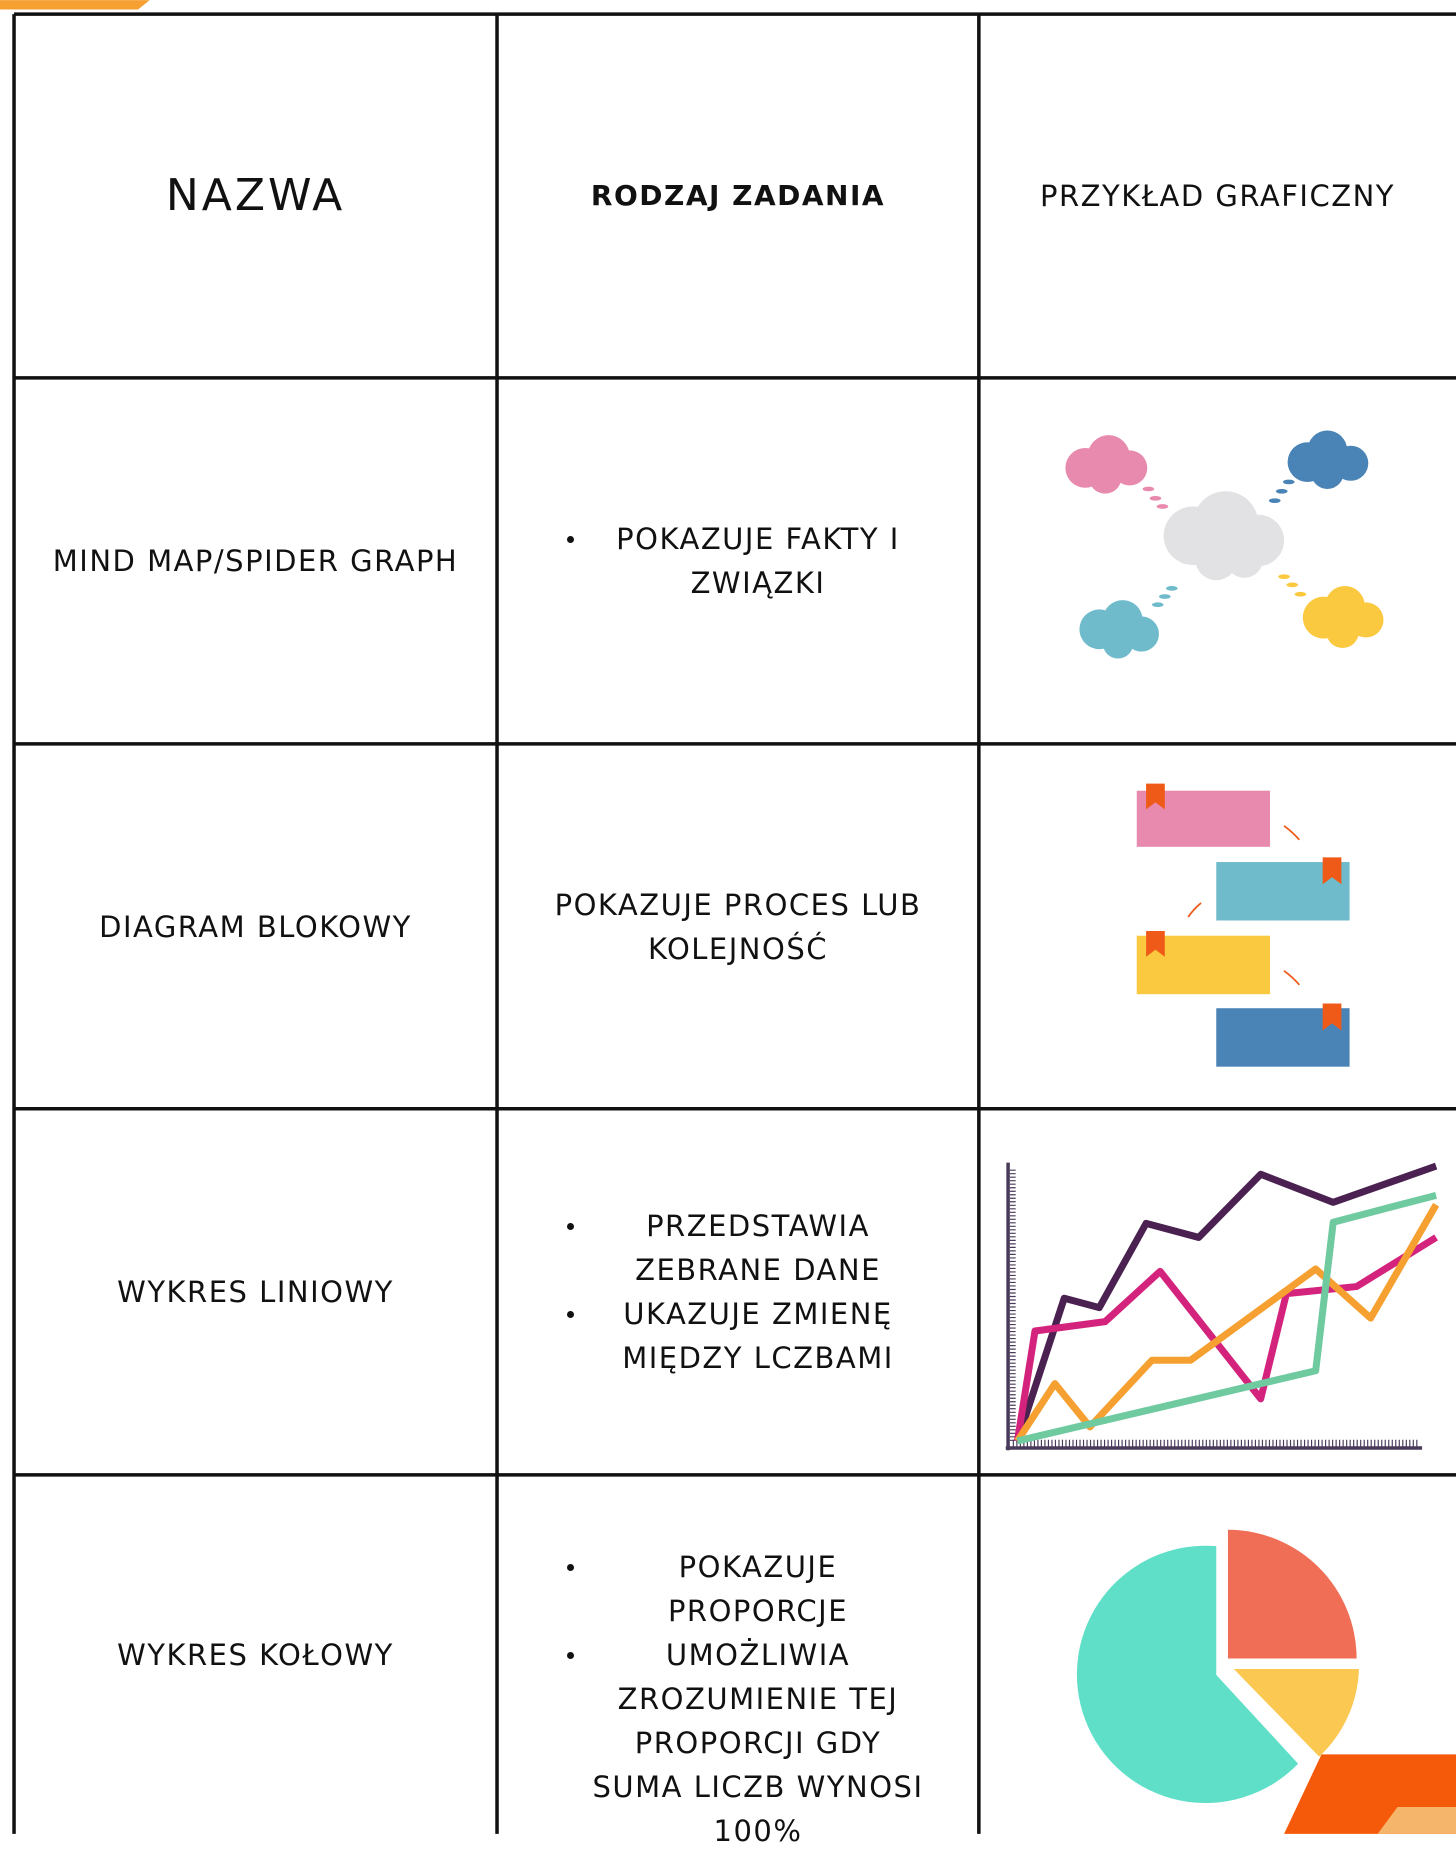 Image resolution: width=1456 pixels, height=1853 pixels. What do you see at coordinates (255, 1654) in the screenshot?
I see `row-name: WYKRES KOŁOWY` at bounding box center [255, 1654].